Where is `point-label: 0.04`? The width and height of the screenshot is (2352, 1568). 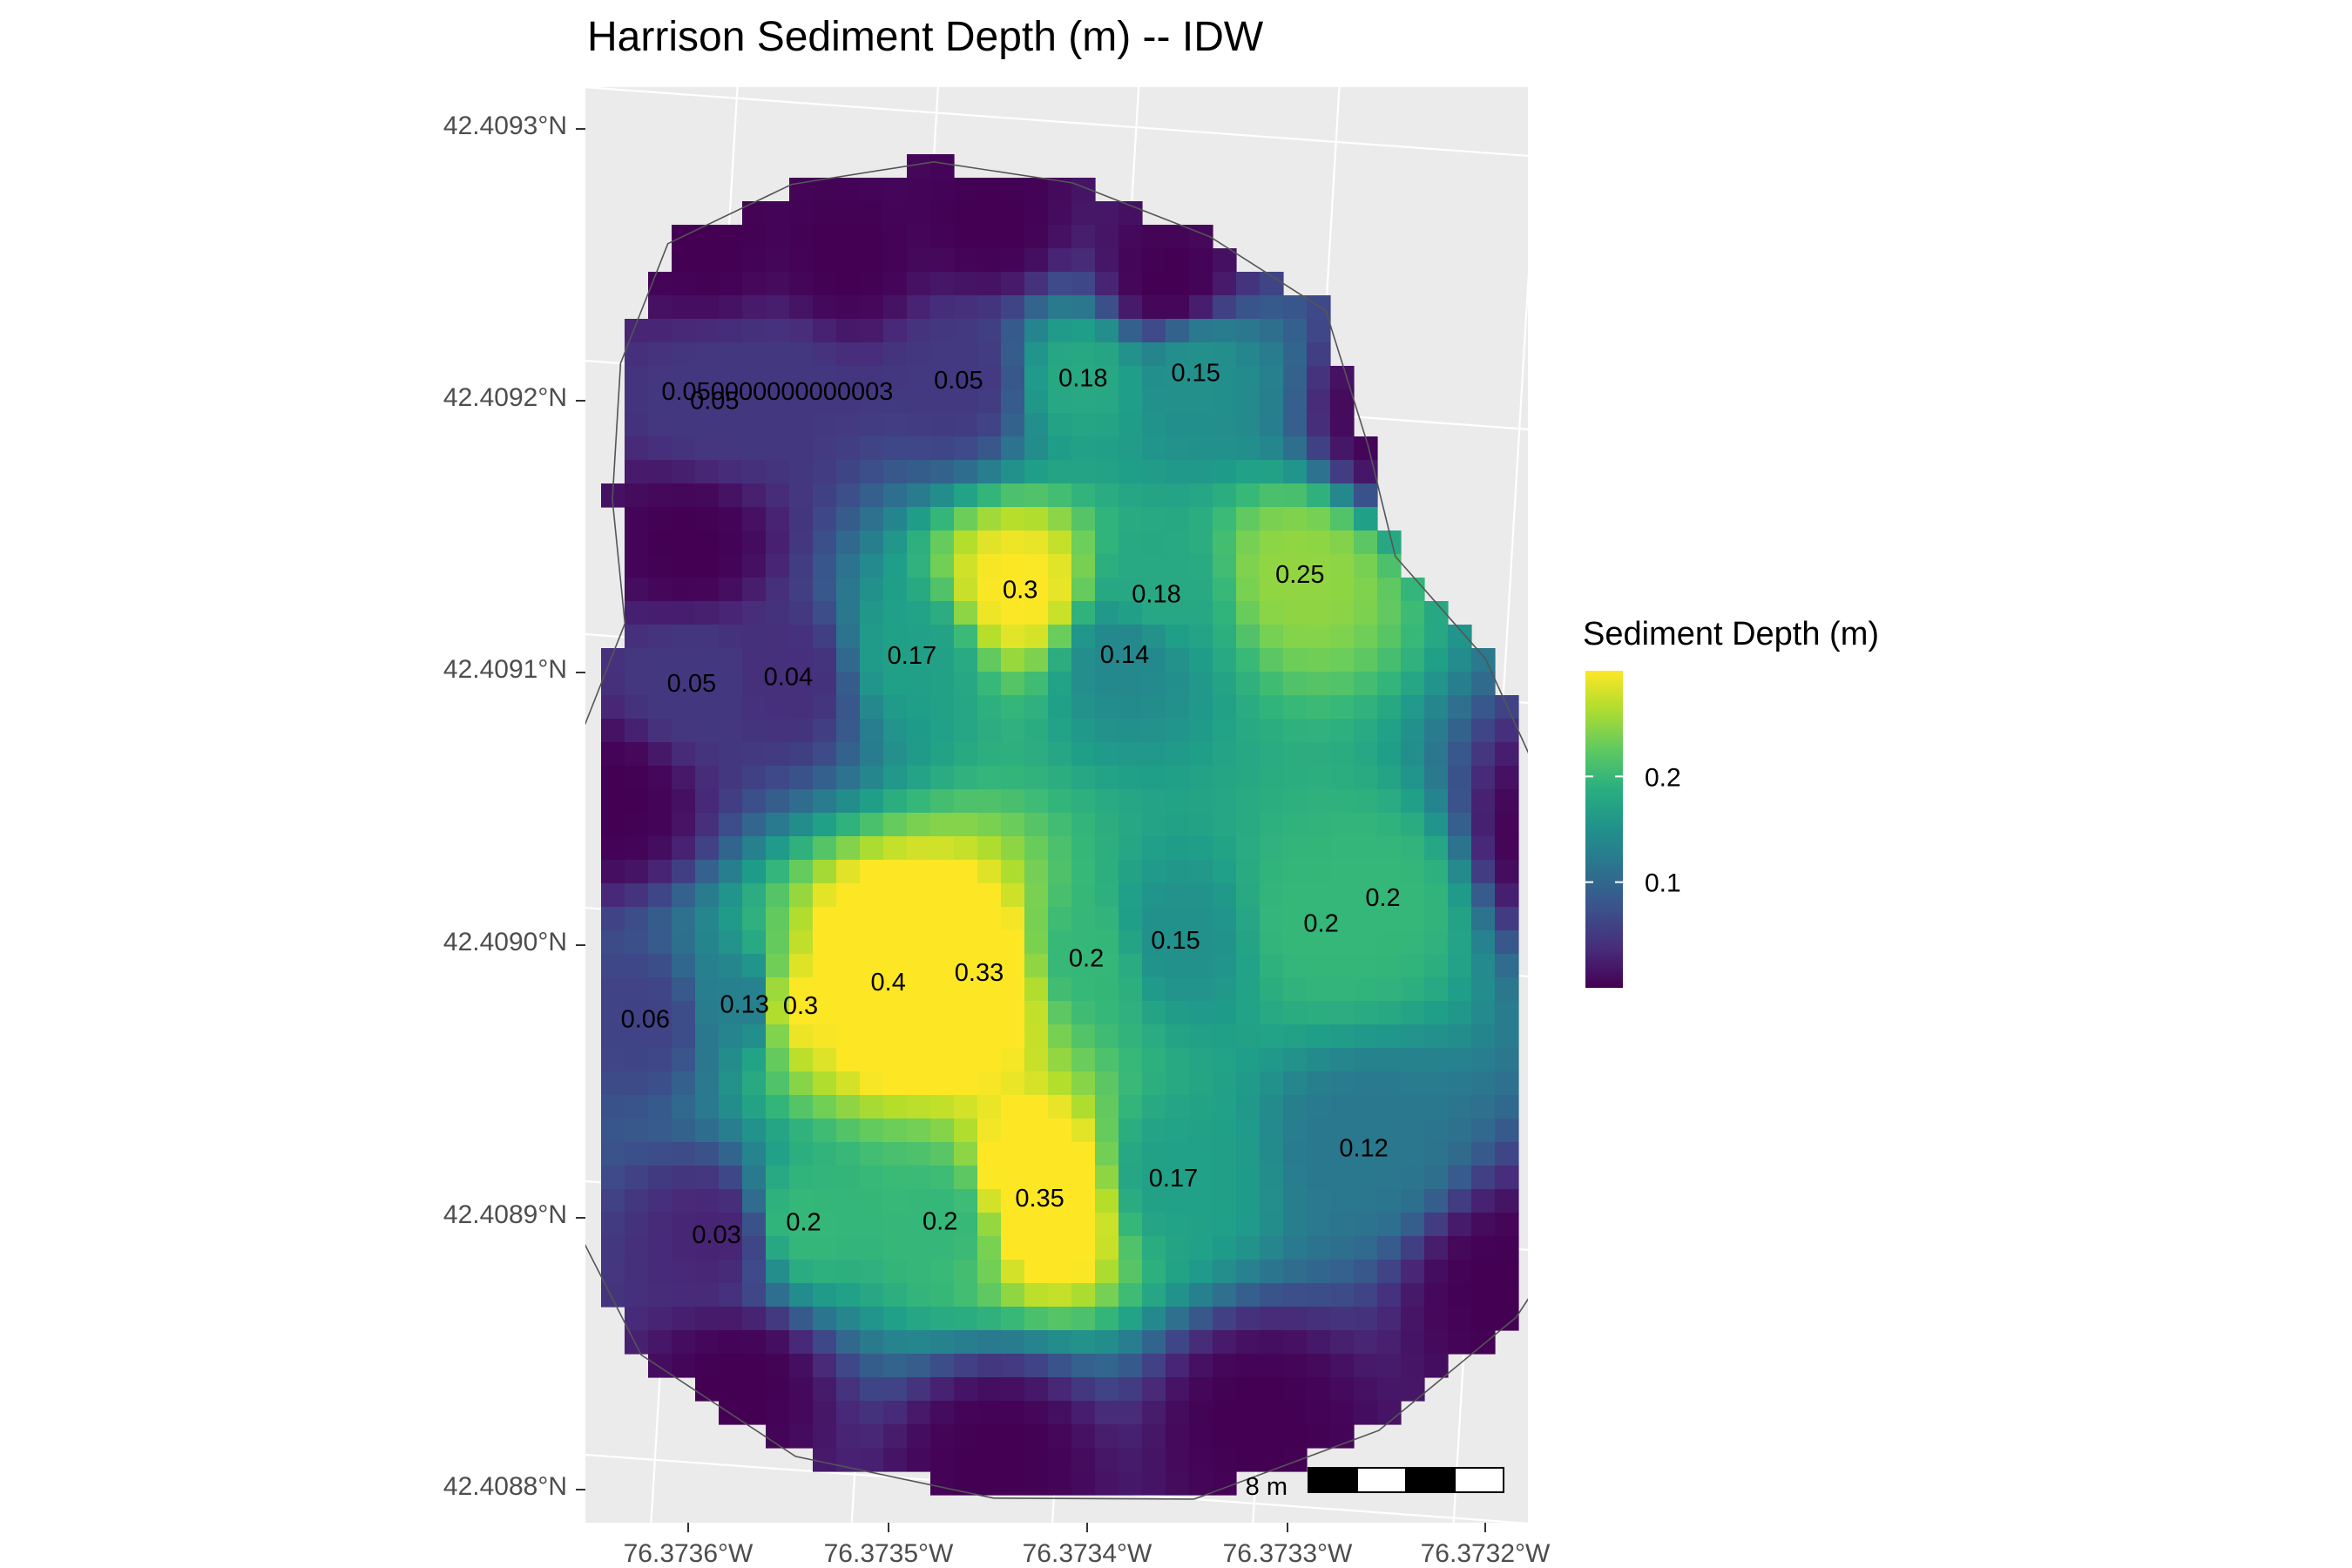 point-label: 0.04 is located at coordinates (788, 677).